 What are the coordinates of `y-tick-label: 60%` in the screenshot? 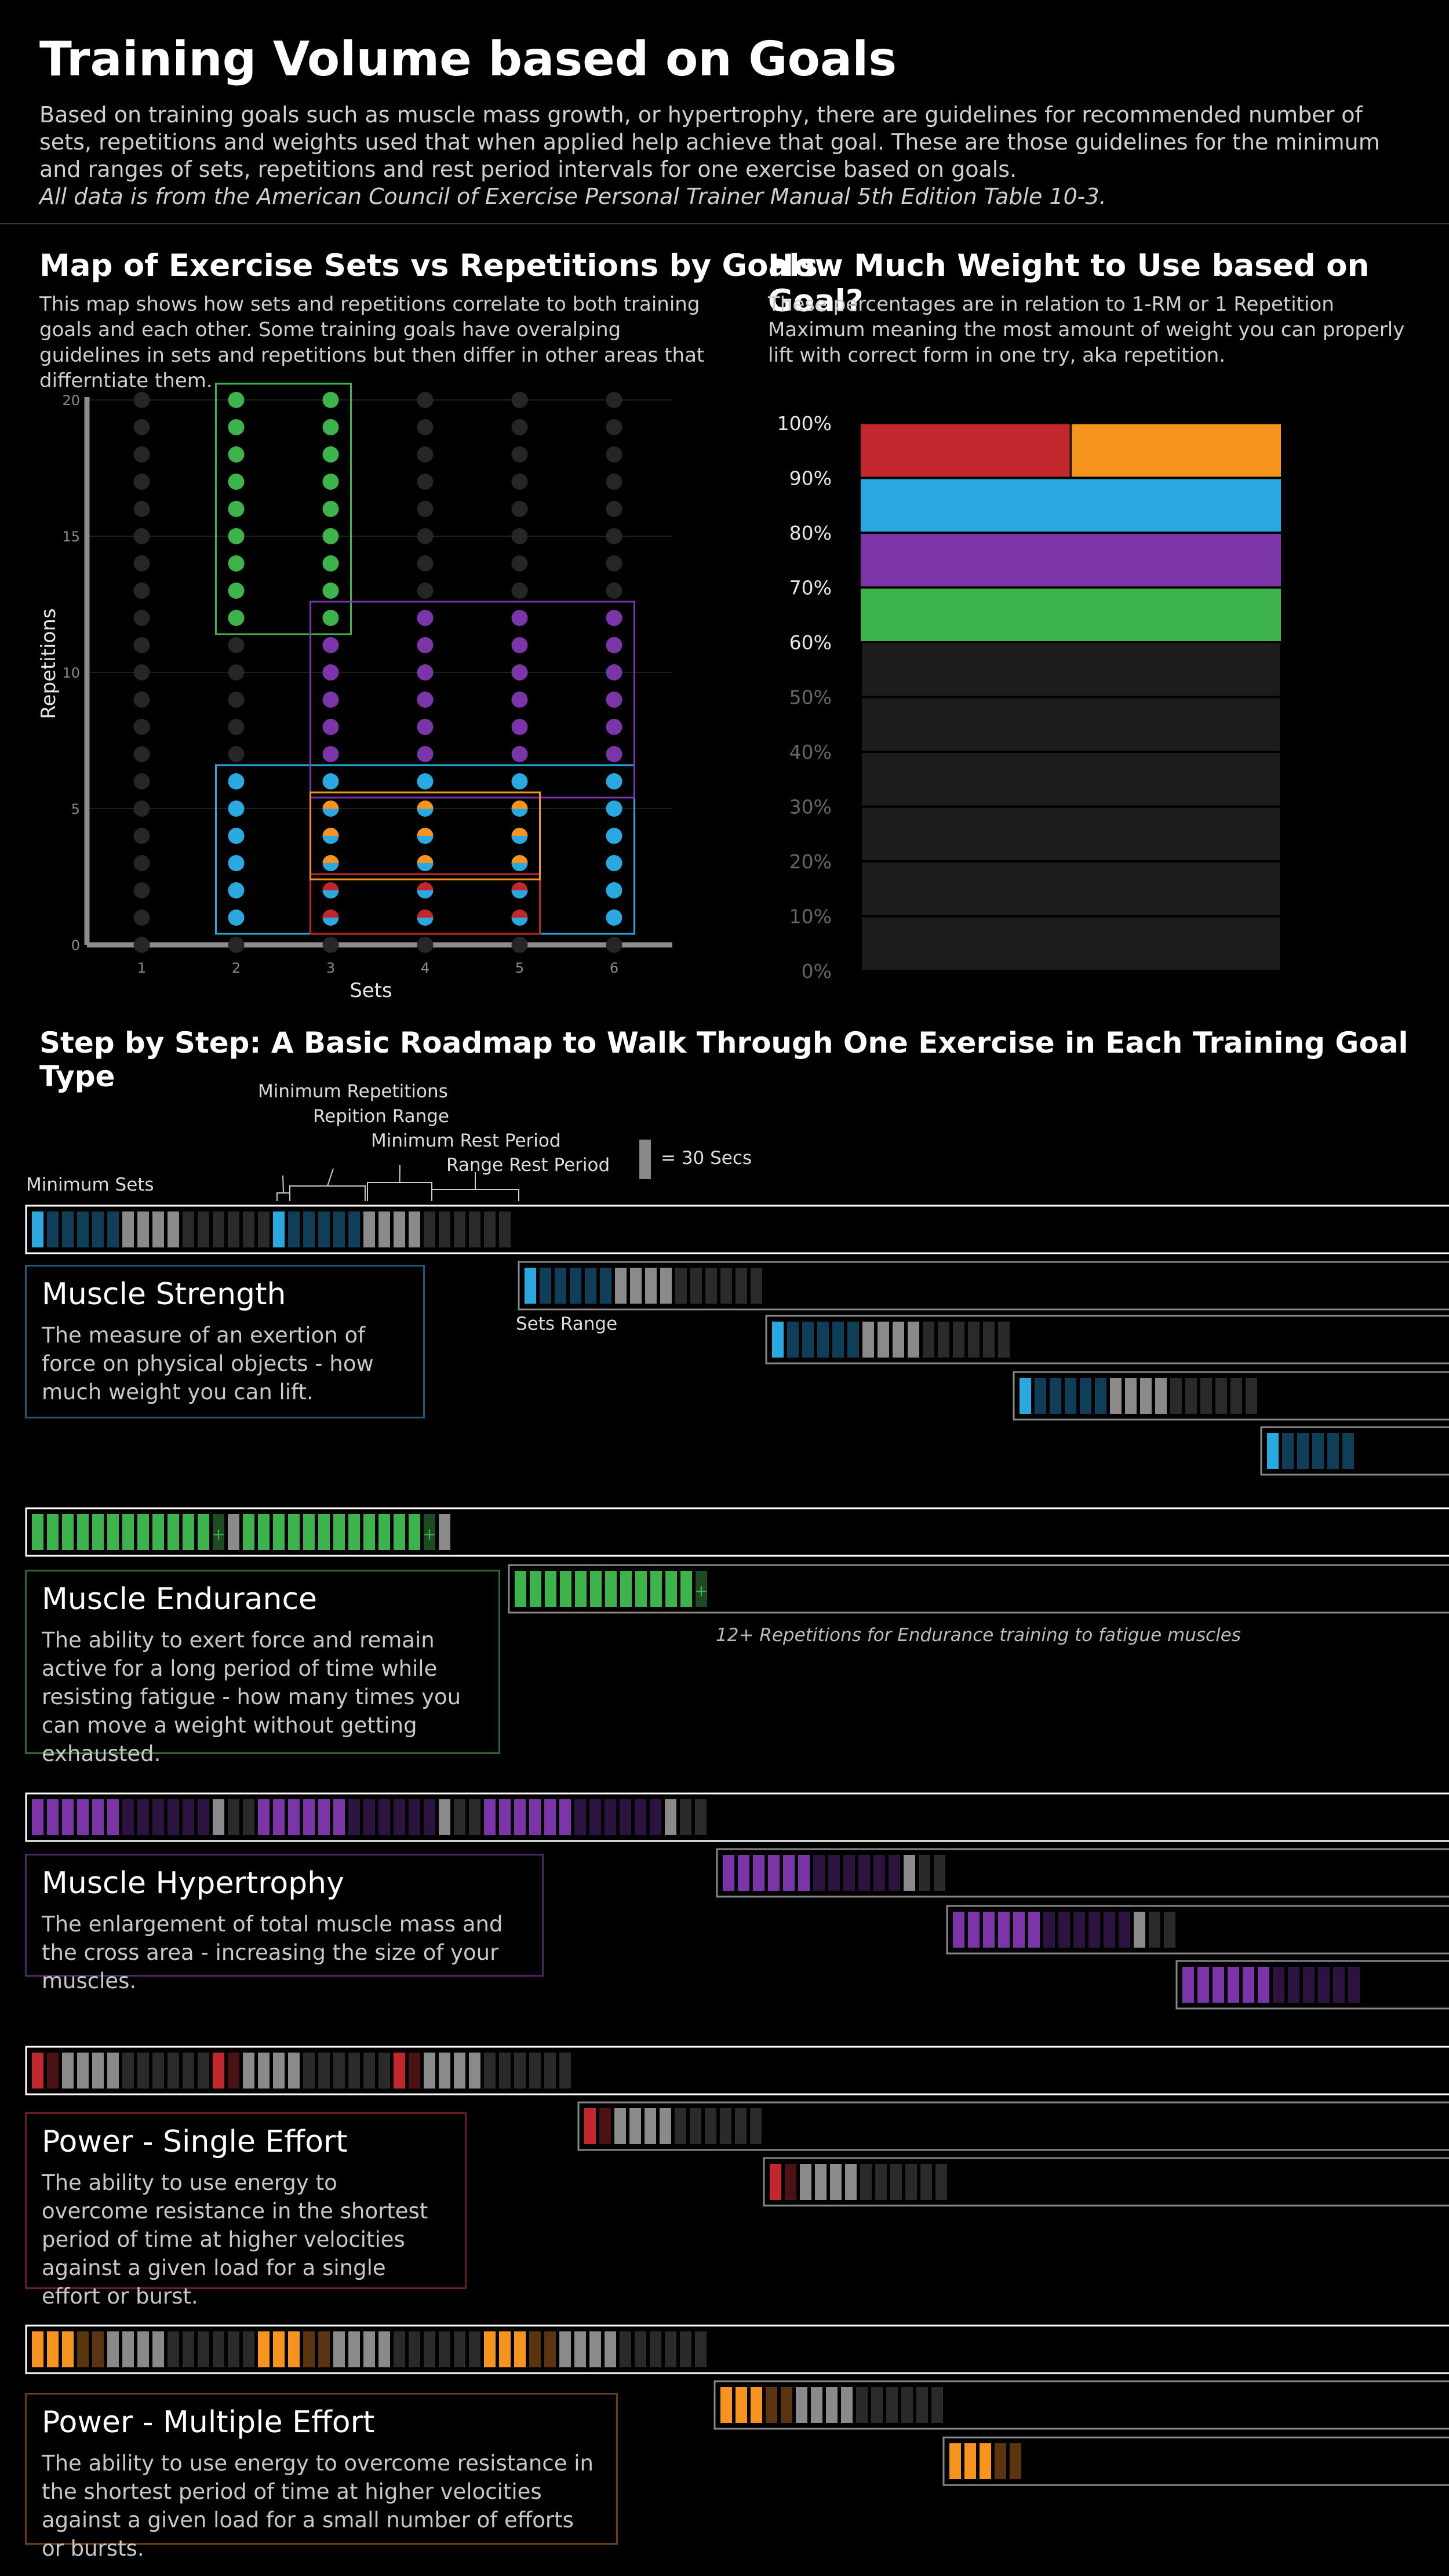 It's located at (810, 642).